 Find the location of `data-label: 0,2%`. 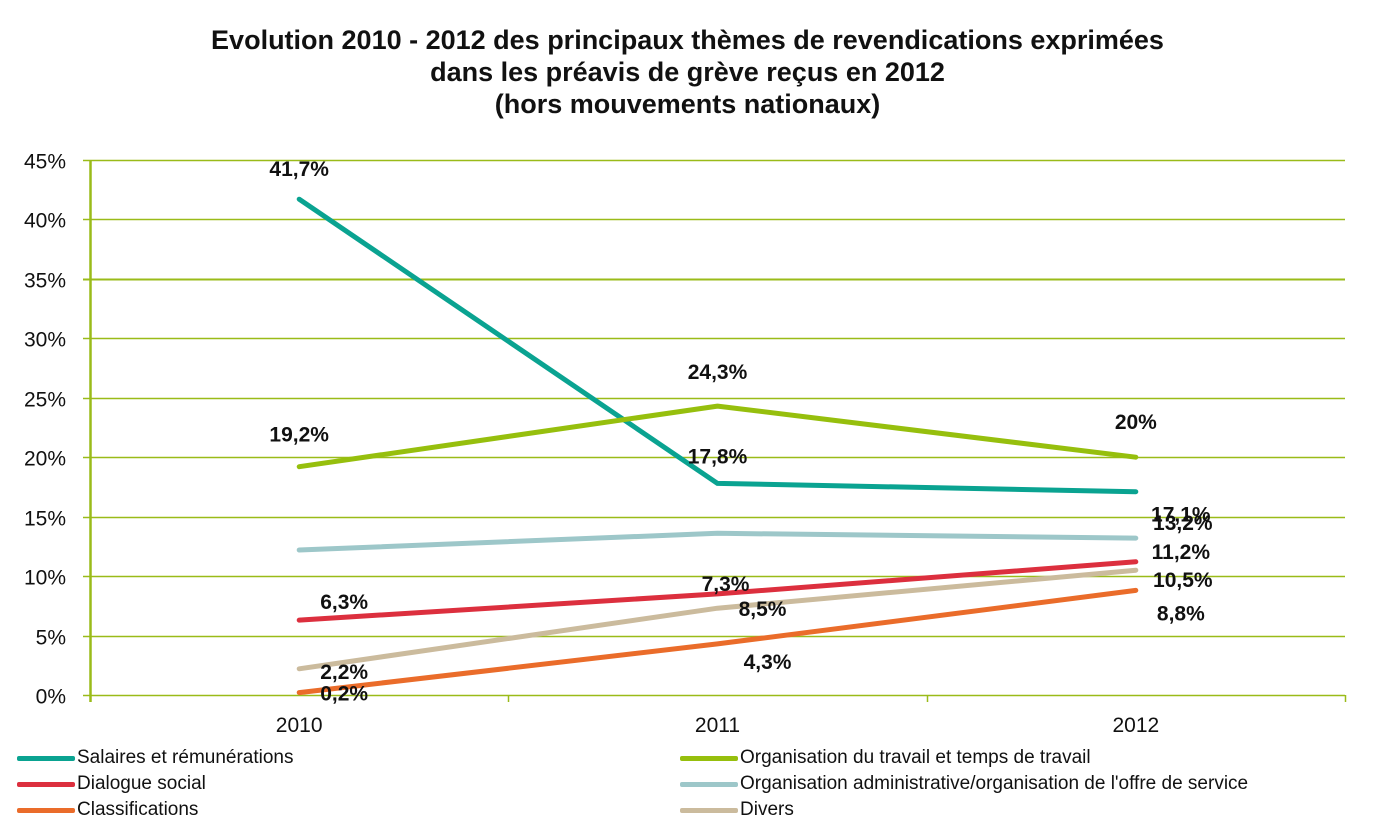

data-label: 0,2% is located at coordinates (344, 694).